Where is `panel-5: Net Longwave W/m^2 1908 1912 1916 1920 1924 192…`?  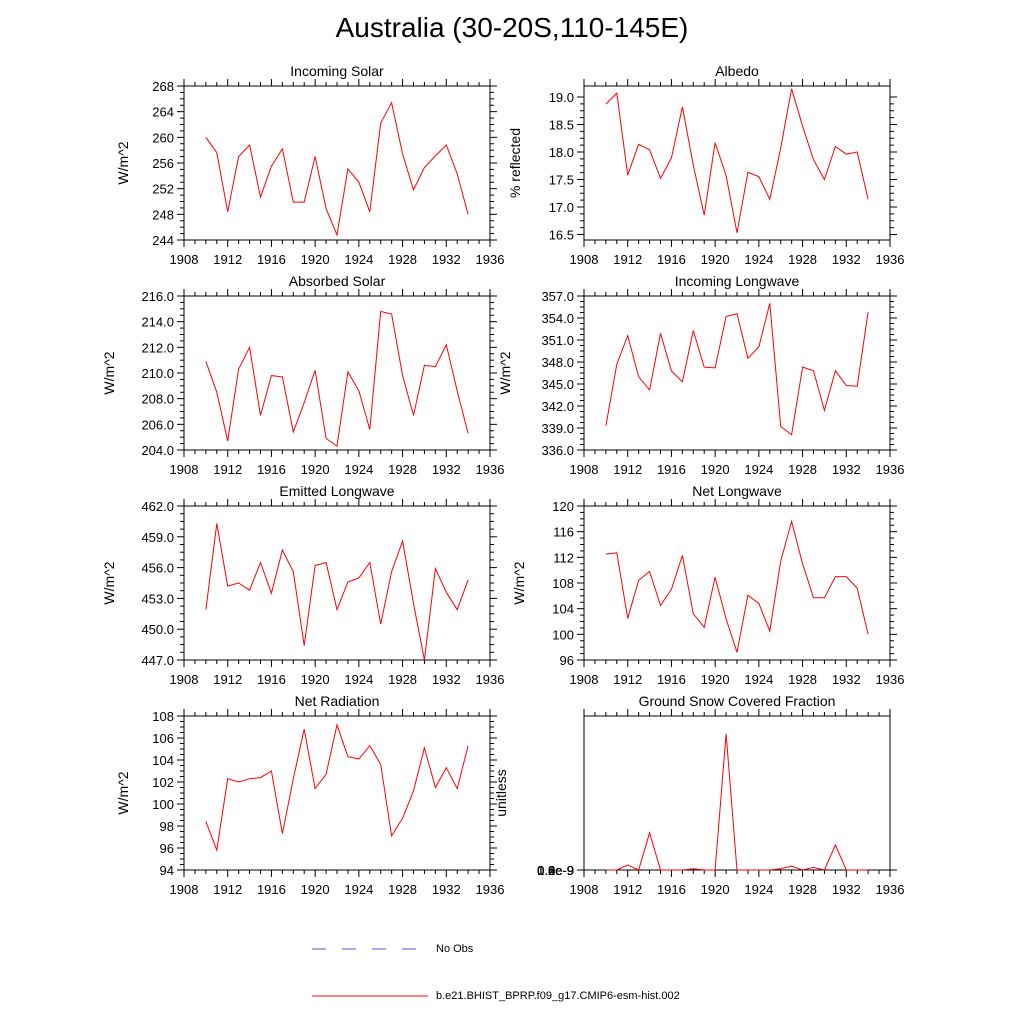
panel-5: Net Longwave W/m^2 1908 1912 1916 1920 1924 192… is located at coordinates (707, 585).